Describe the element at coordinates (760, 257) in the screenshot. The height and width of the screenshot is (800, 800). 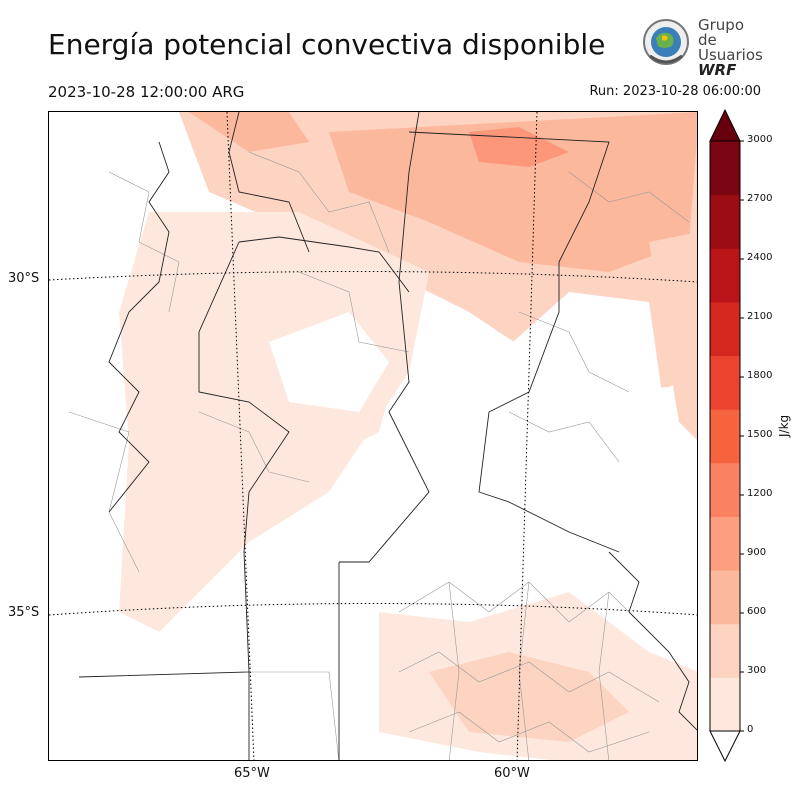
I see `colorbar-tick-label: 2400` at that location.